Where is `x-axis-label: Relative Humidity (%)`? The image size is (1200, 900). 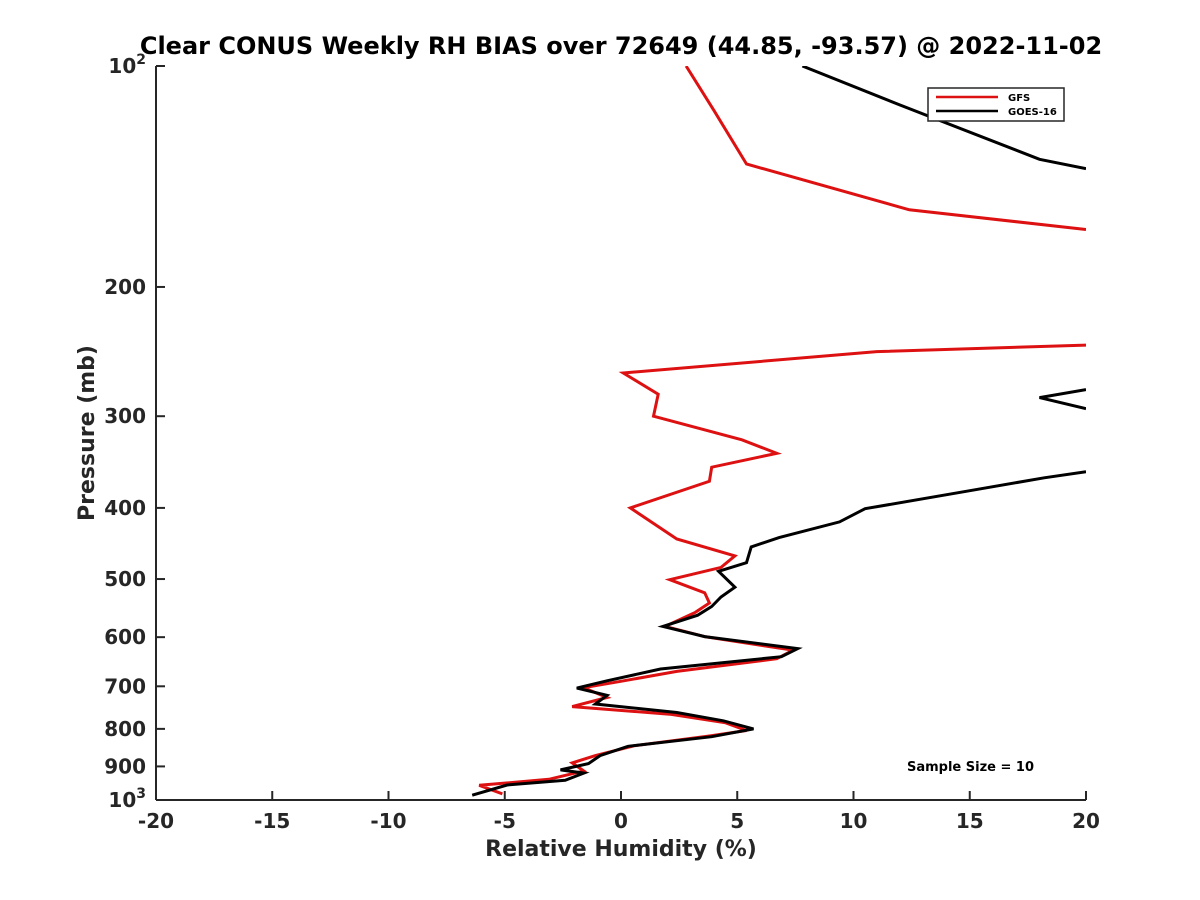 x-axis-label: Relative Humidity (%) is located at coordinates (621, 849).